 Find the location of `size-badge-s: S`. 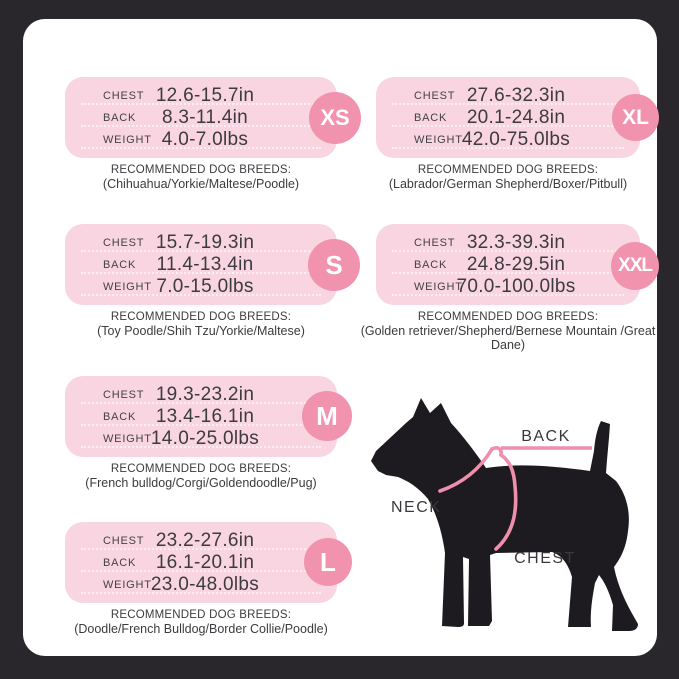

size-badge-s: S is located at coordinates (334, 265).